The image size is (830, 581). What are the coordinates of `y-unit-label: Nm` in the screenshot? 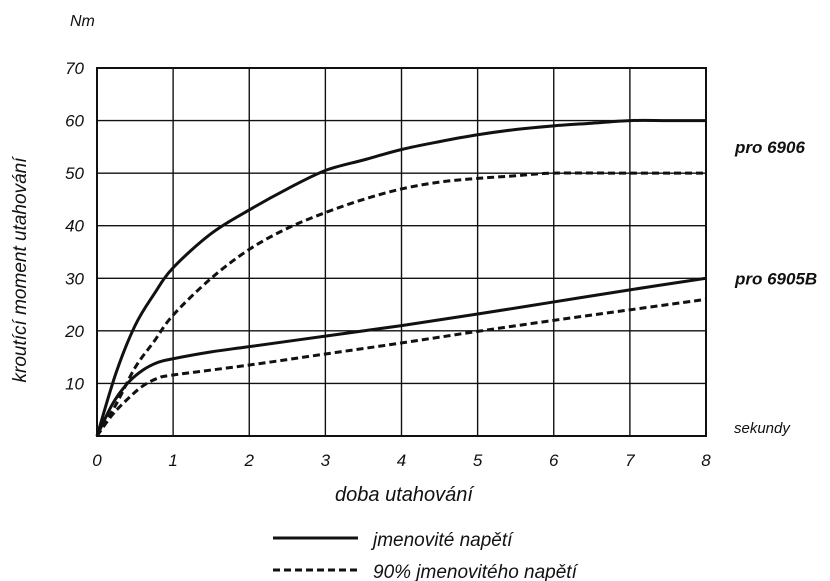 It's located at (82, 21).